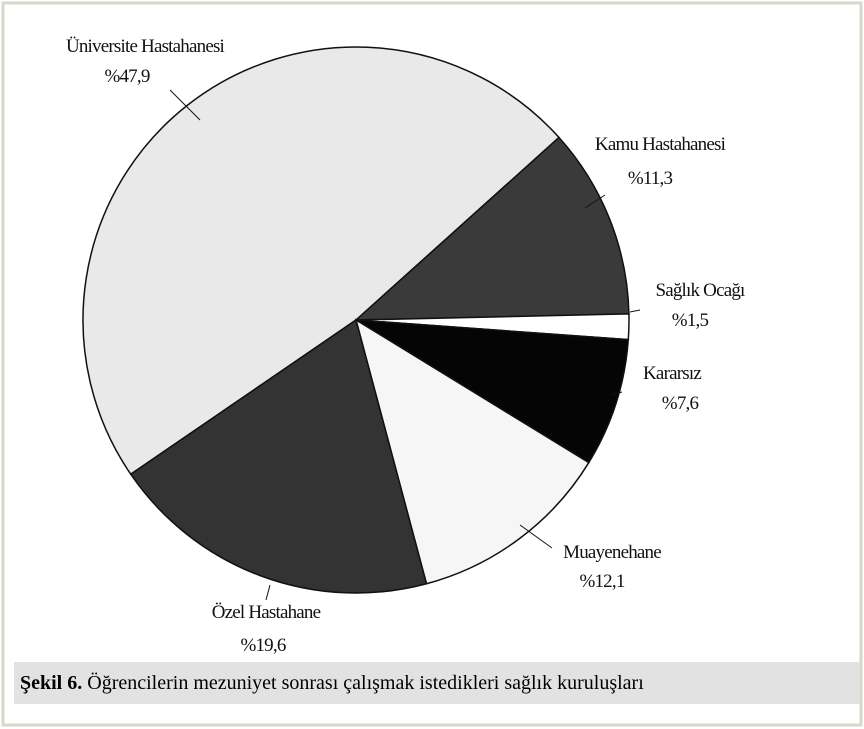 Image resolution: width=864 pixels, height=729 pixels. Describe the element at coordinates (690, 320) in the screenshot. I see `slice-value-label: %1,5` at that location.